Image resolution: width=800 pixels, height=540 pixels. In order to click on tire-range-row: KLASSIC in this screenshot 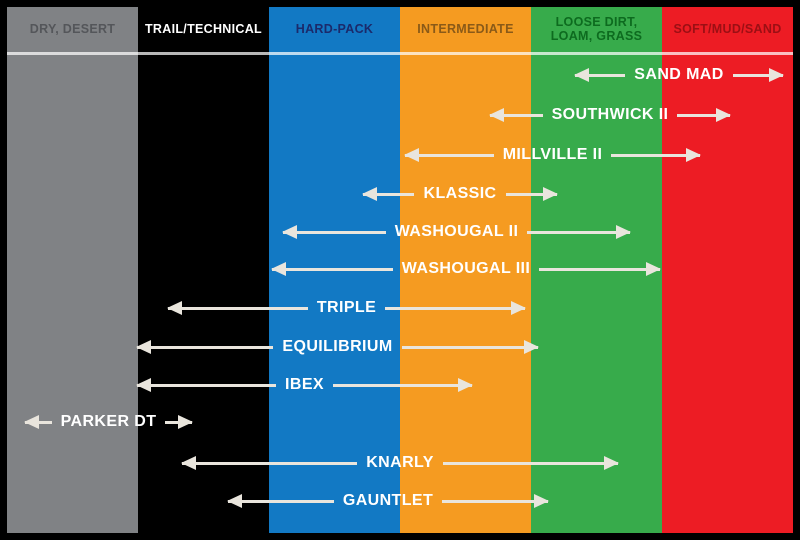, I will do `click(460, 194)`.